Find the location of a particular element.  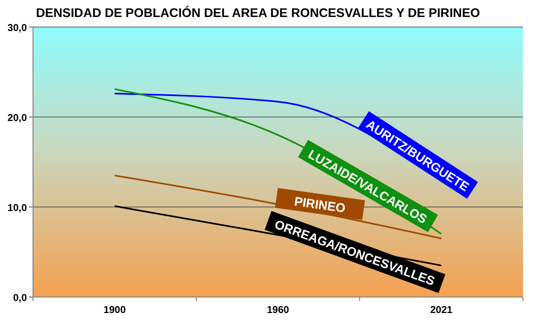

chart-title: DENSIDAD DE POBLACIÓN DEL AREA DE RONCESVALLES Y DE PIRINEO is located at coordinates (258, 12).